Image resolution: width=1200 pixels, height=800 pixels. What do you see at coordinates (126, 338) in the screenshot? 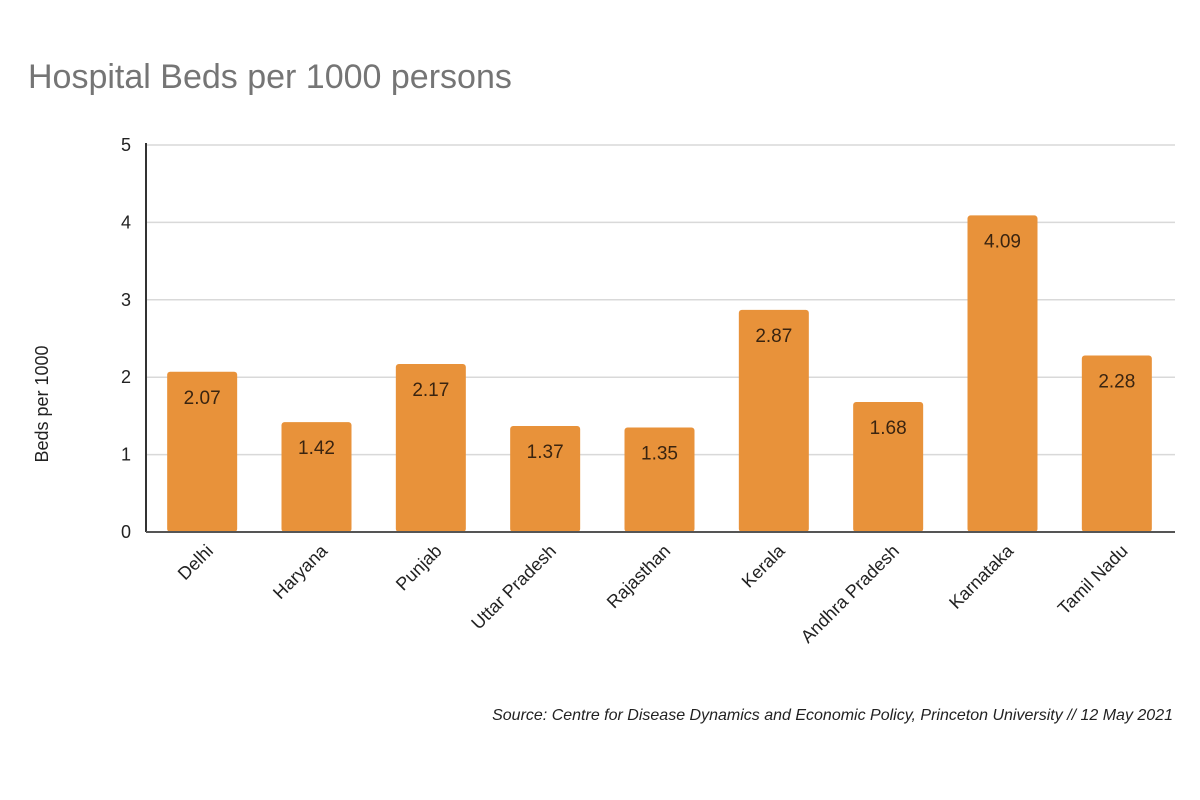
I see `y-tick-labels: 0 1 2 3 4 5` at bounding box center [126, 338].